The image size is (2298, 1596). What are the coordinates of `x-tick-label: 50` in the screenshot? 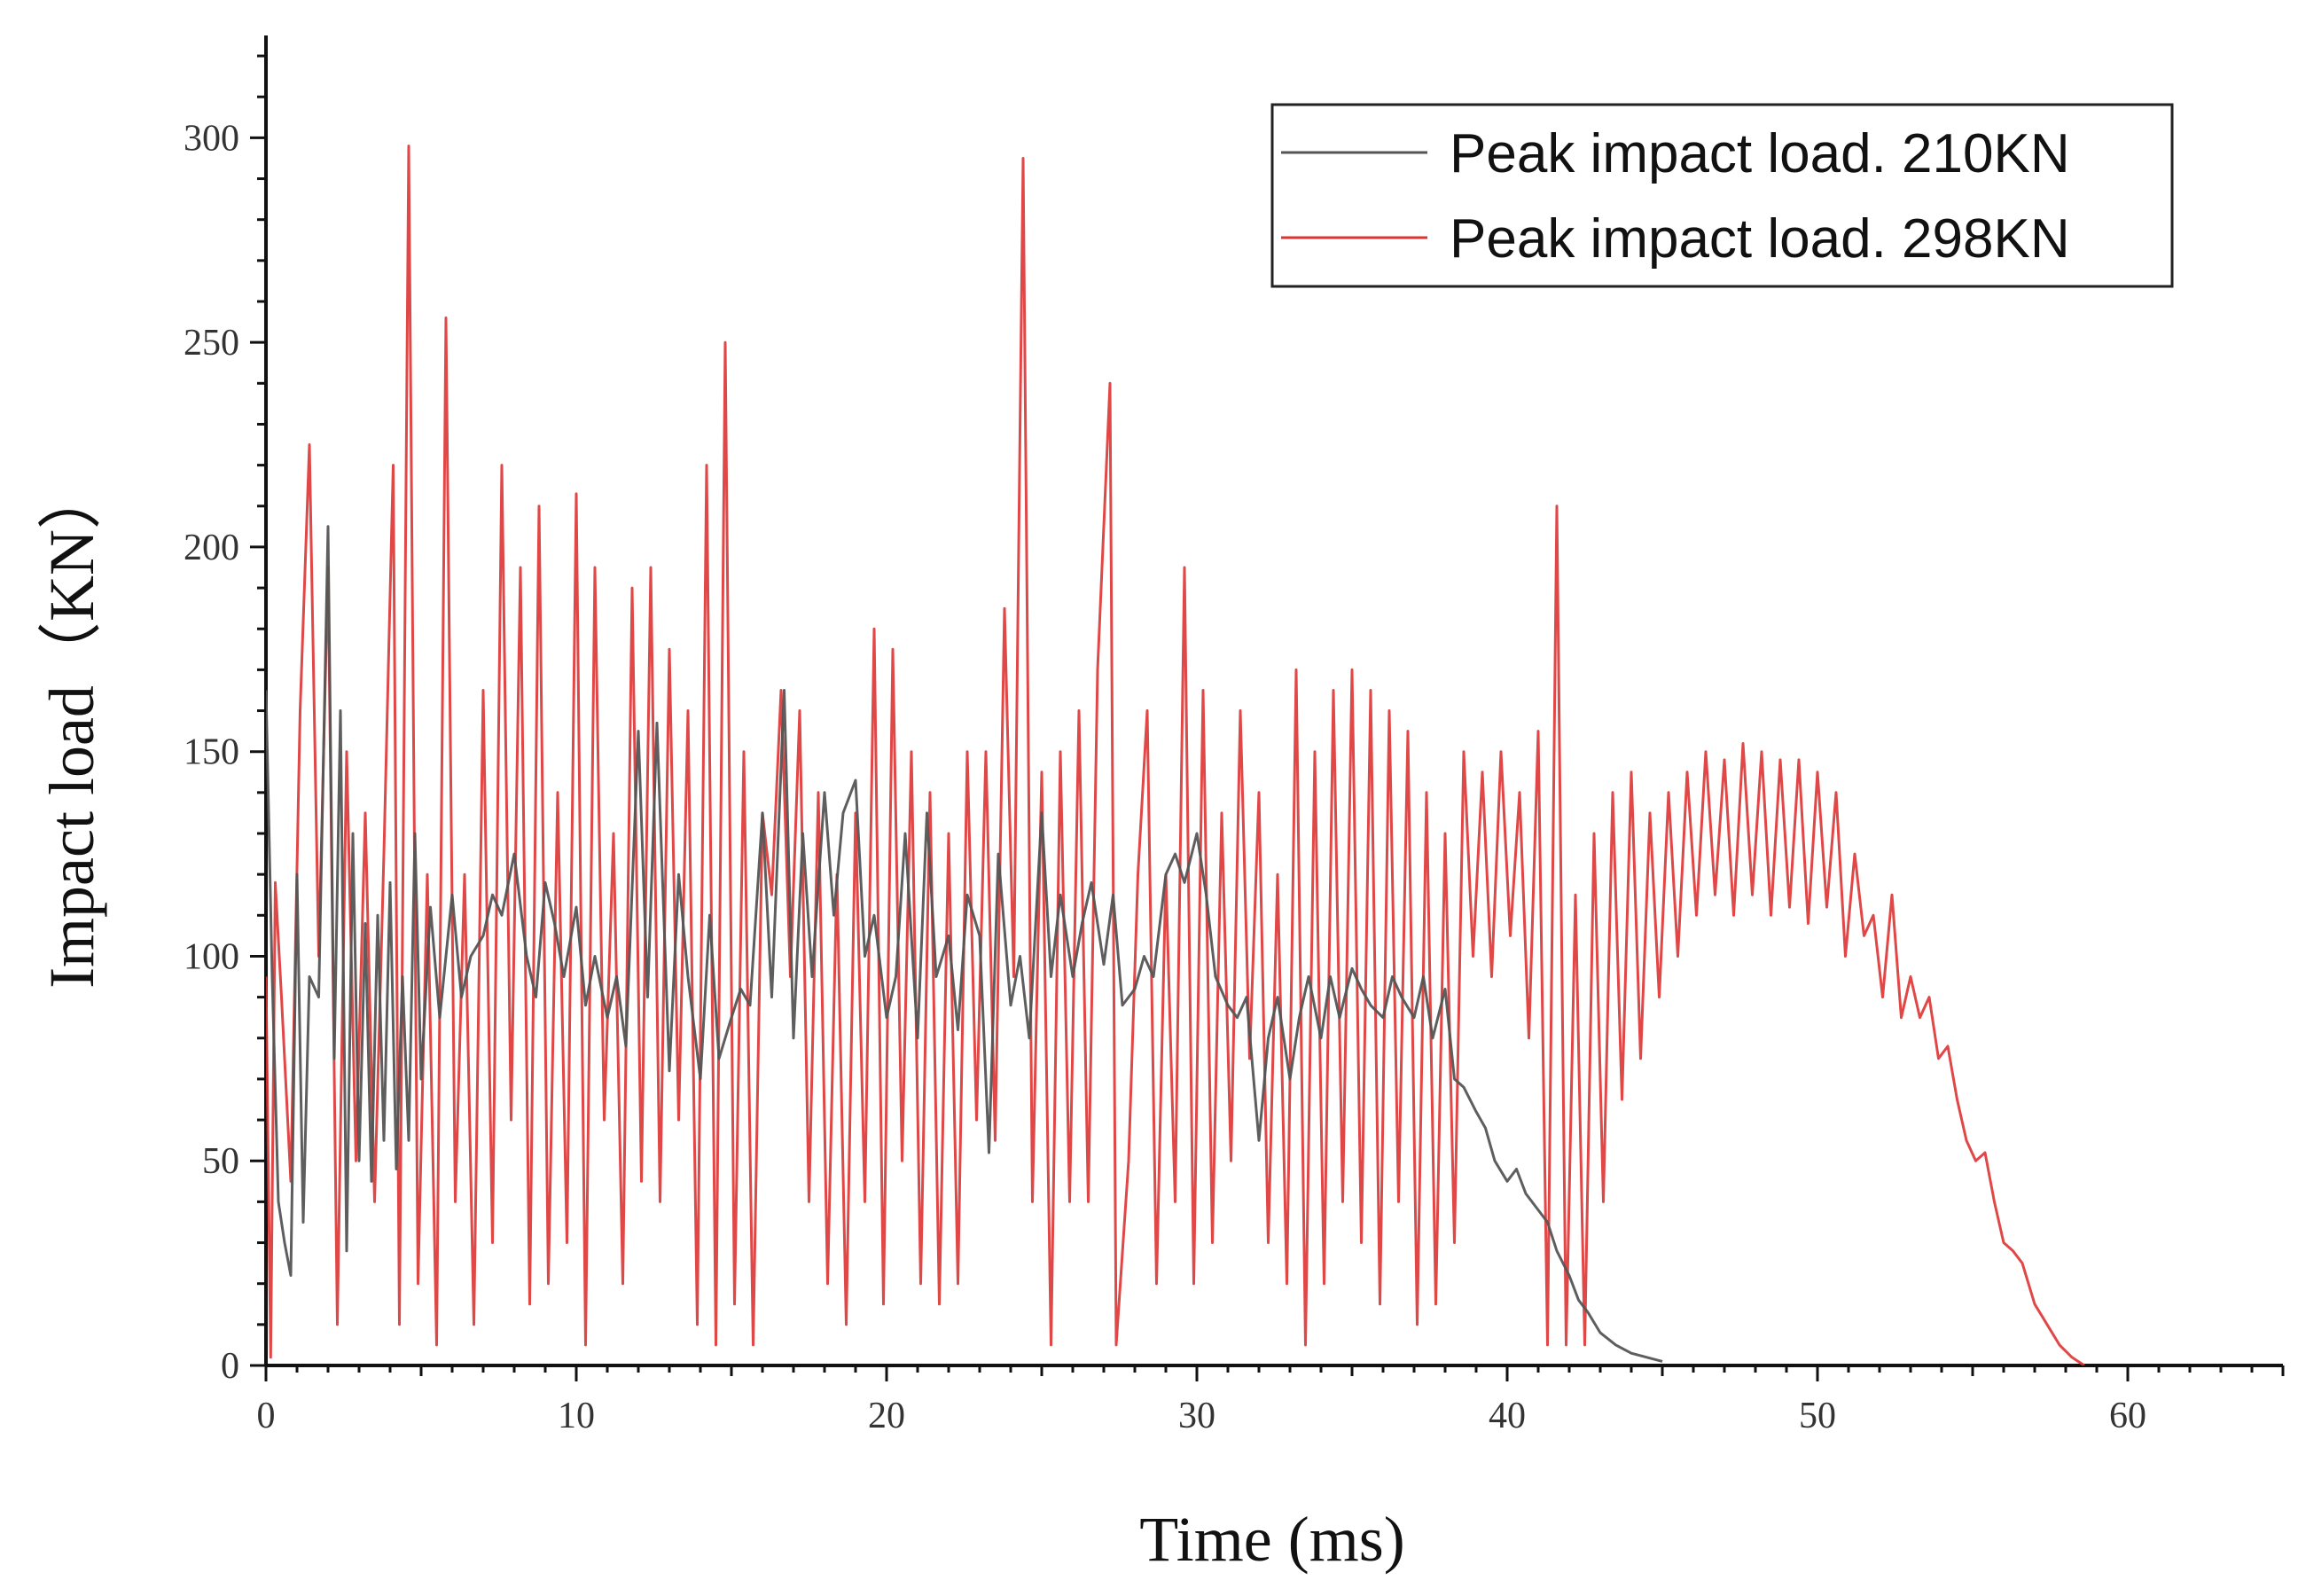 It's located at (1817, 1416).